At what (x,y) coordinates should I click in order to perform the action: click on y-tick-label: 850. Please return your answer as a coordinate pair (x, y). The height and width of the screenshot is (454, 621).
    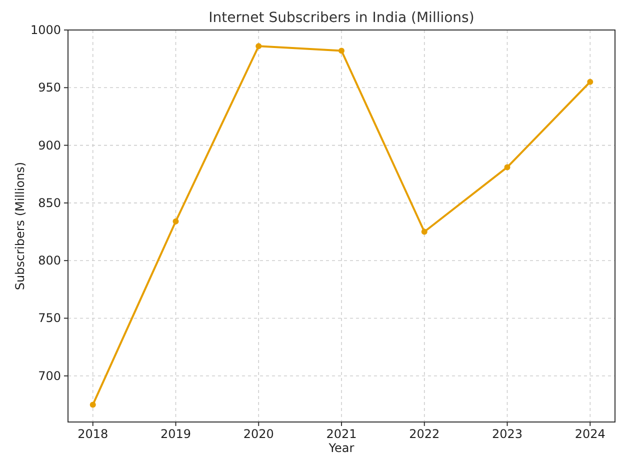
    Looking at the image, I should click on (49, 203).